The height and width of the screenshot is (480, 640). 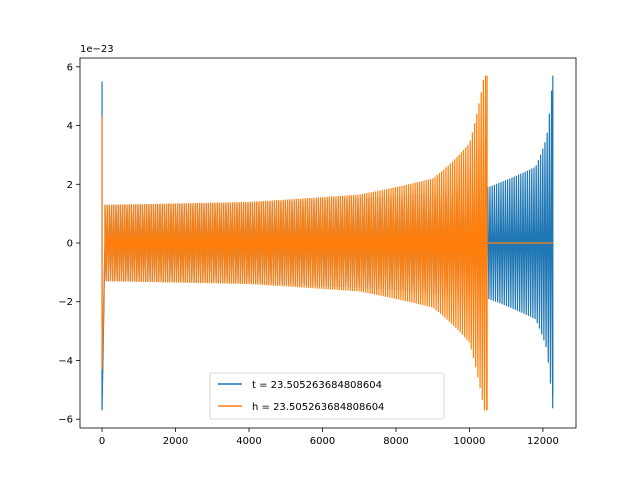 What do you see at coordinates (395, 441) in the screenshot?
I see `x-tick-label: 8000` at bounding box center [395, 441].